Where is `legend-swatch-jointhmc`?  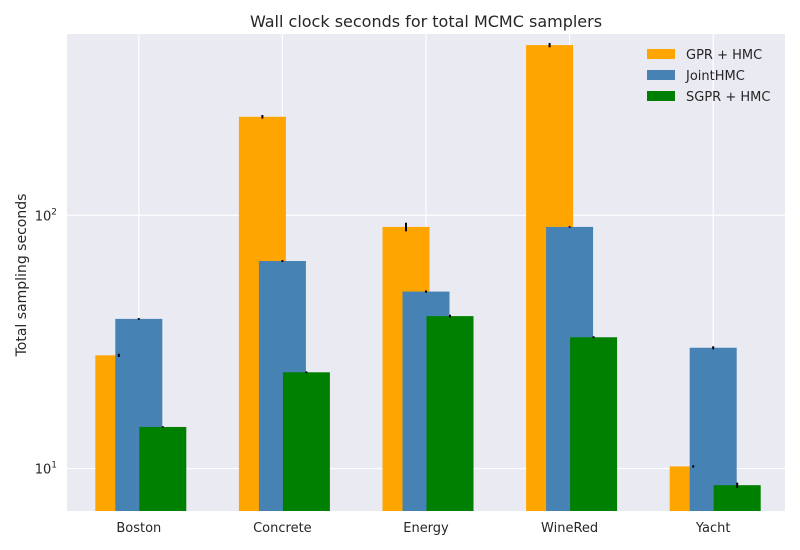
legend-swatch-jointhmc is located at coordinates (661, 75).